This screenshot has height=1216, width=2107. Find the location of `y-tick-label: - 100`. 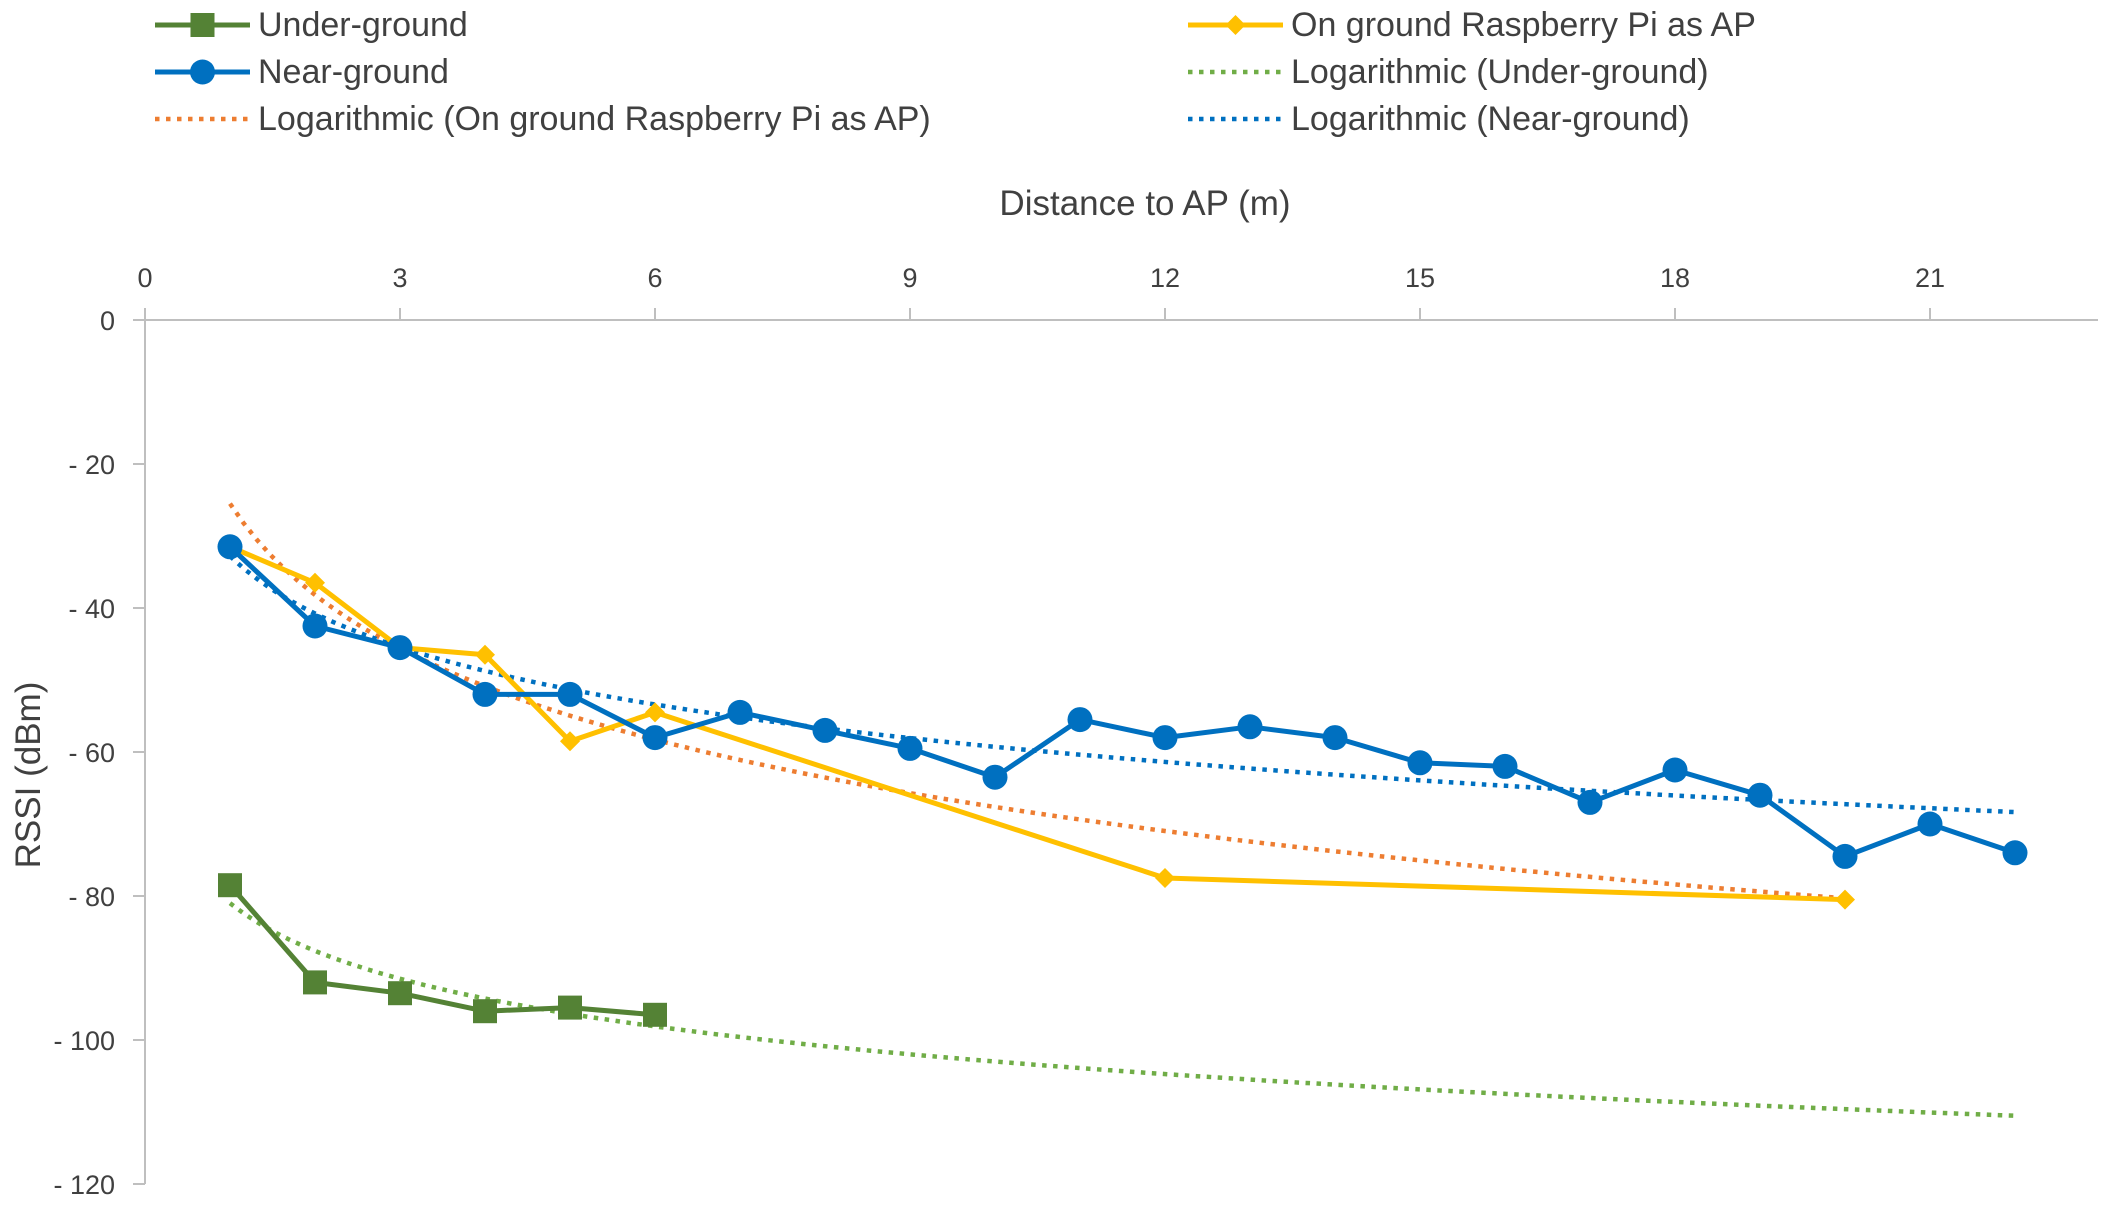

y-tick-label: - 100 is located at coordinates (84, 1041).